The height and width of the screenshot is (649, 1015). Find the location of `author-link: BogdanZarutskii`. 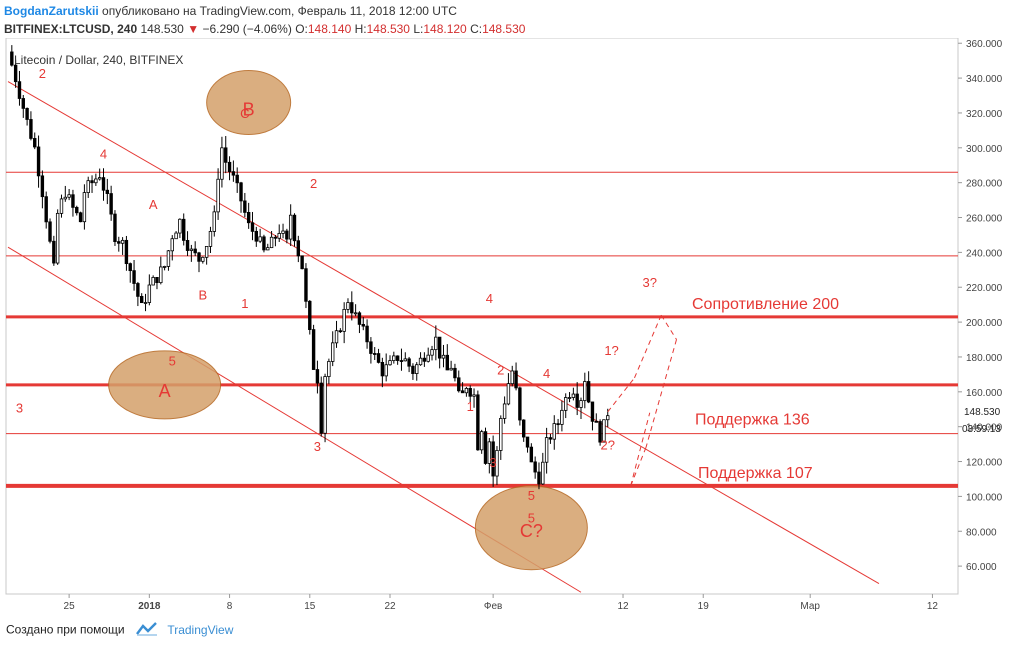

author-link: BogdanZarutskii is located at coordinates (51, 11).